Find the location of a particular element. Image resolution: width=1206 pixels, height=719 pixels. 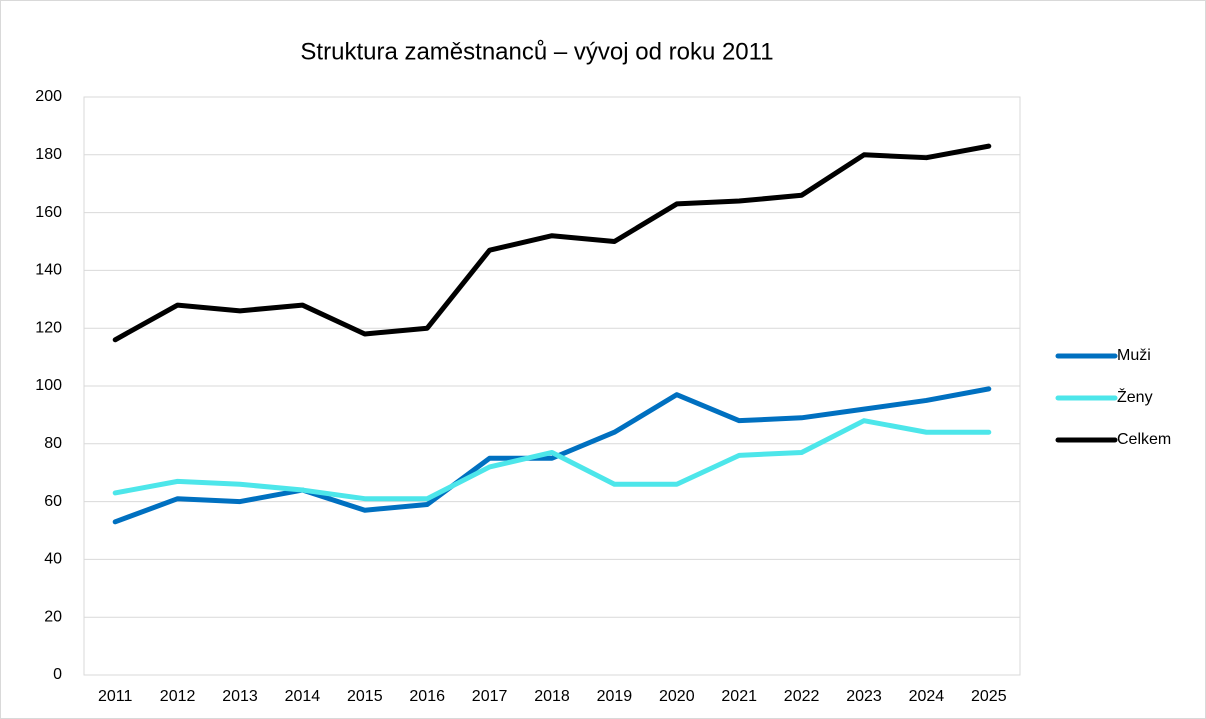

y-tick-label: 80 is located at coordinates (53, 443).